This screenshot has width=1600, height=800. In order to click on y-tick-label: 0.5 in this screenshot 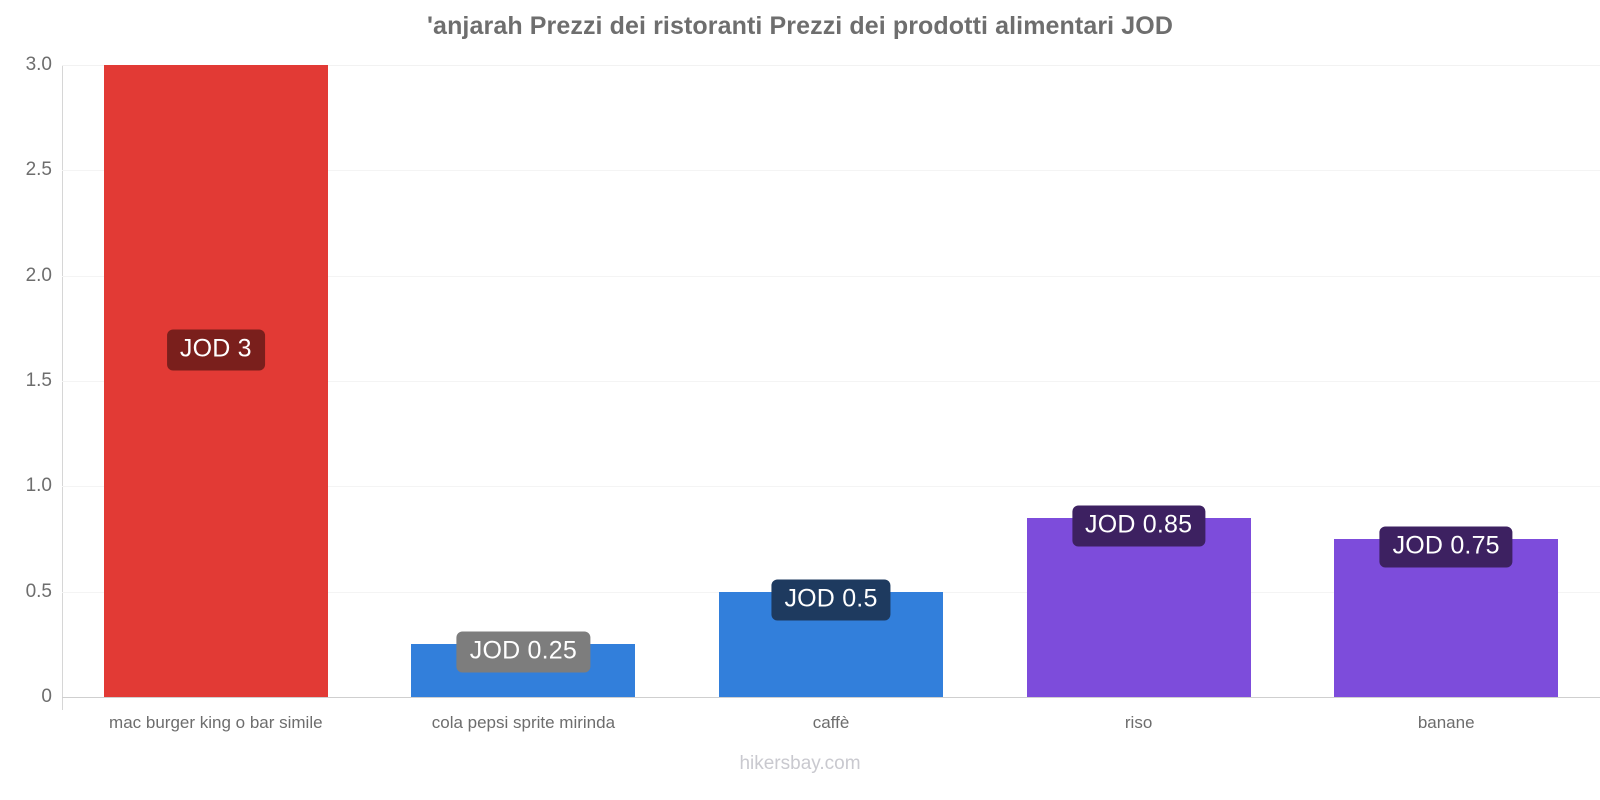, I will do `click(38, 591)`.